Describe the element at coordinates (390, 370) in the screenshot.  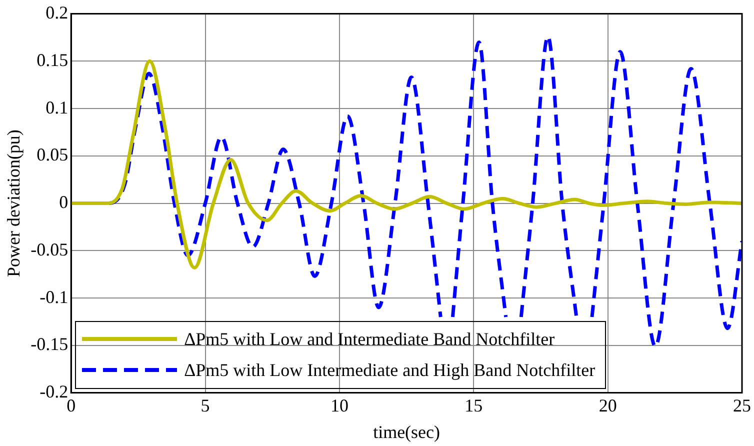
I see `legend-label: ΔPm5 with Low Intermediate and High Band Notchfilter` at that location.